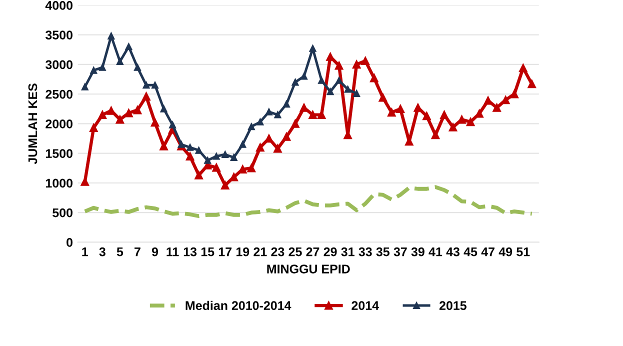 Image resolution: width=623 pixels, height=346 pixels. Describe the element at coordinates (400, 251) in the screenshot. I see `x-tick-label: 37` at that location.